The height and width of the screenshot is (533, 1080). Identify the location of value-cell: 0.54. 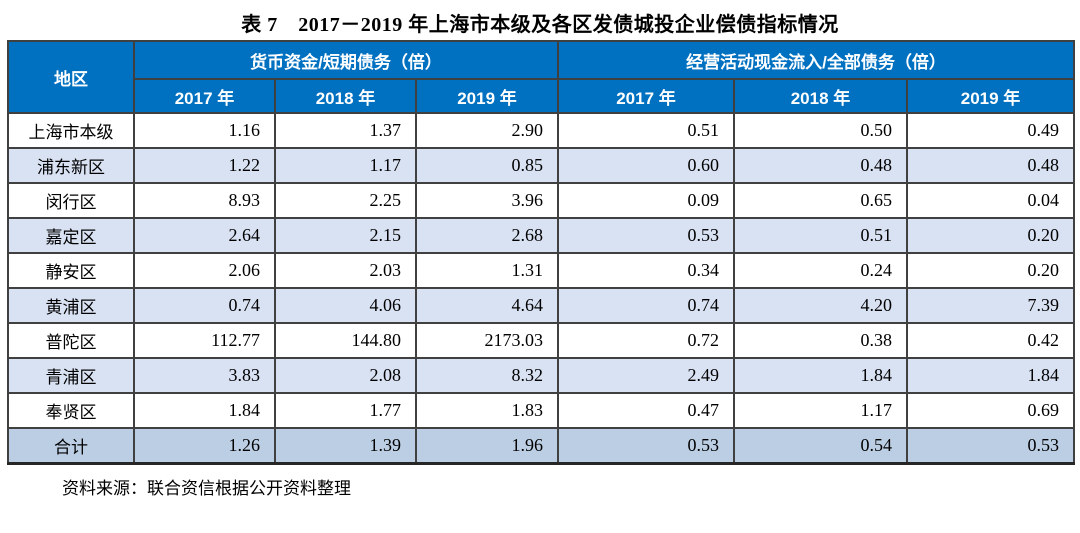
(820, 446).